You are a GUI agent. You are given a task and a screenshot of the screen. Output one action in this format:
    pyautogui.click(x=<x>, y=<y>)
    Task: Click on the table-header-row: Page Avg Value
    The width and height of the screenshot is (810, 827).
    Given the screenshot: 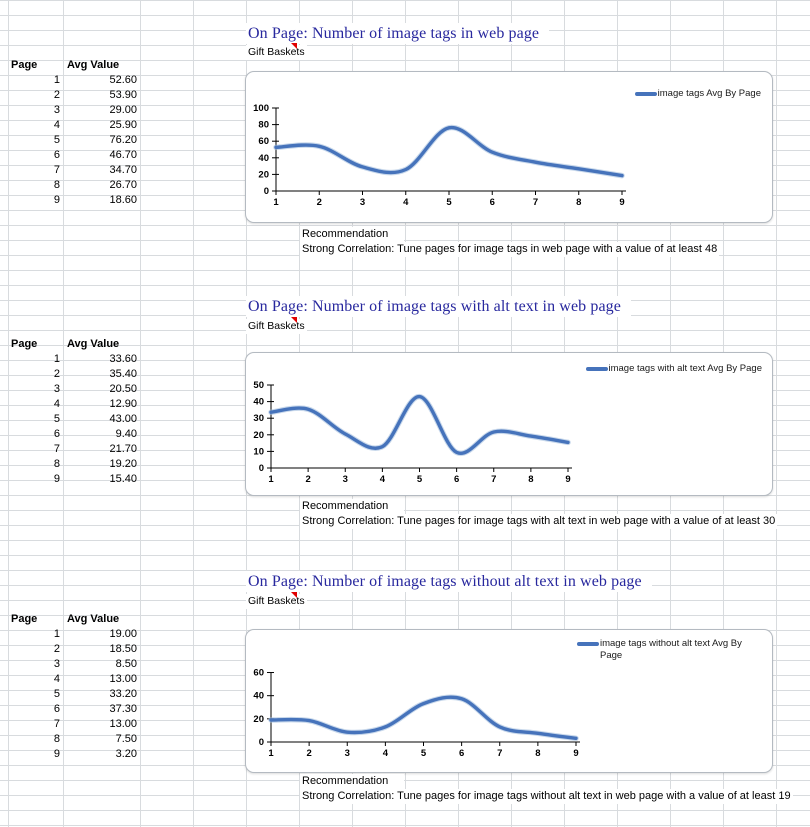 What is the action you would take?
    pyautogui.click(x=74, y=65)
    